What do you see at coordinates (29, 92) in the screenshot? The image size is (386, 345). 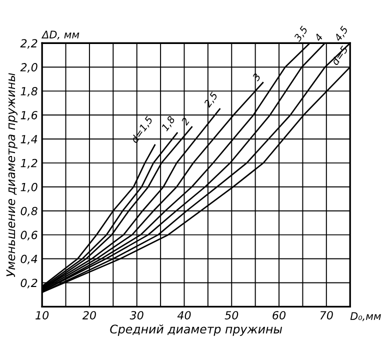 I see `y-tick-label: 1,8` at bounding box center [29, 92].